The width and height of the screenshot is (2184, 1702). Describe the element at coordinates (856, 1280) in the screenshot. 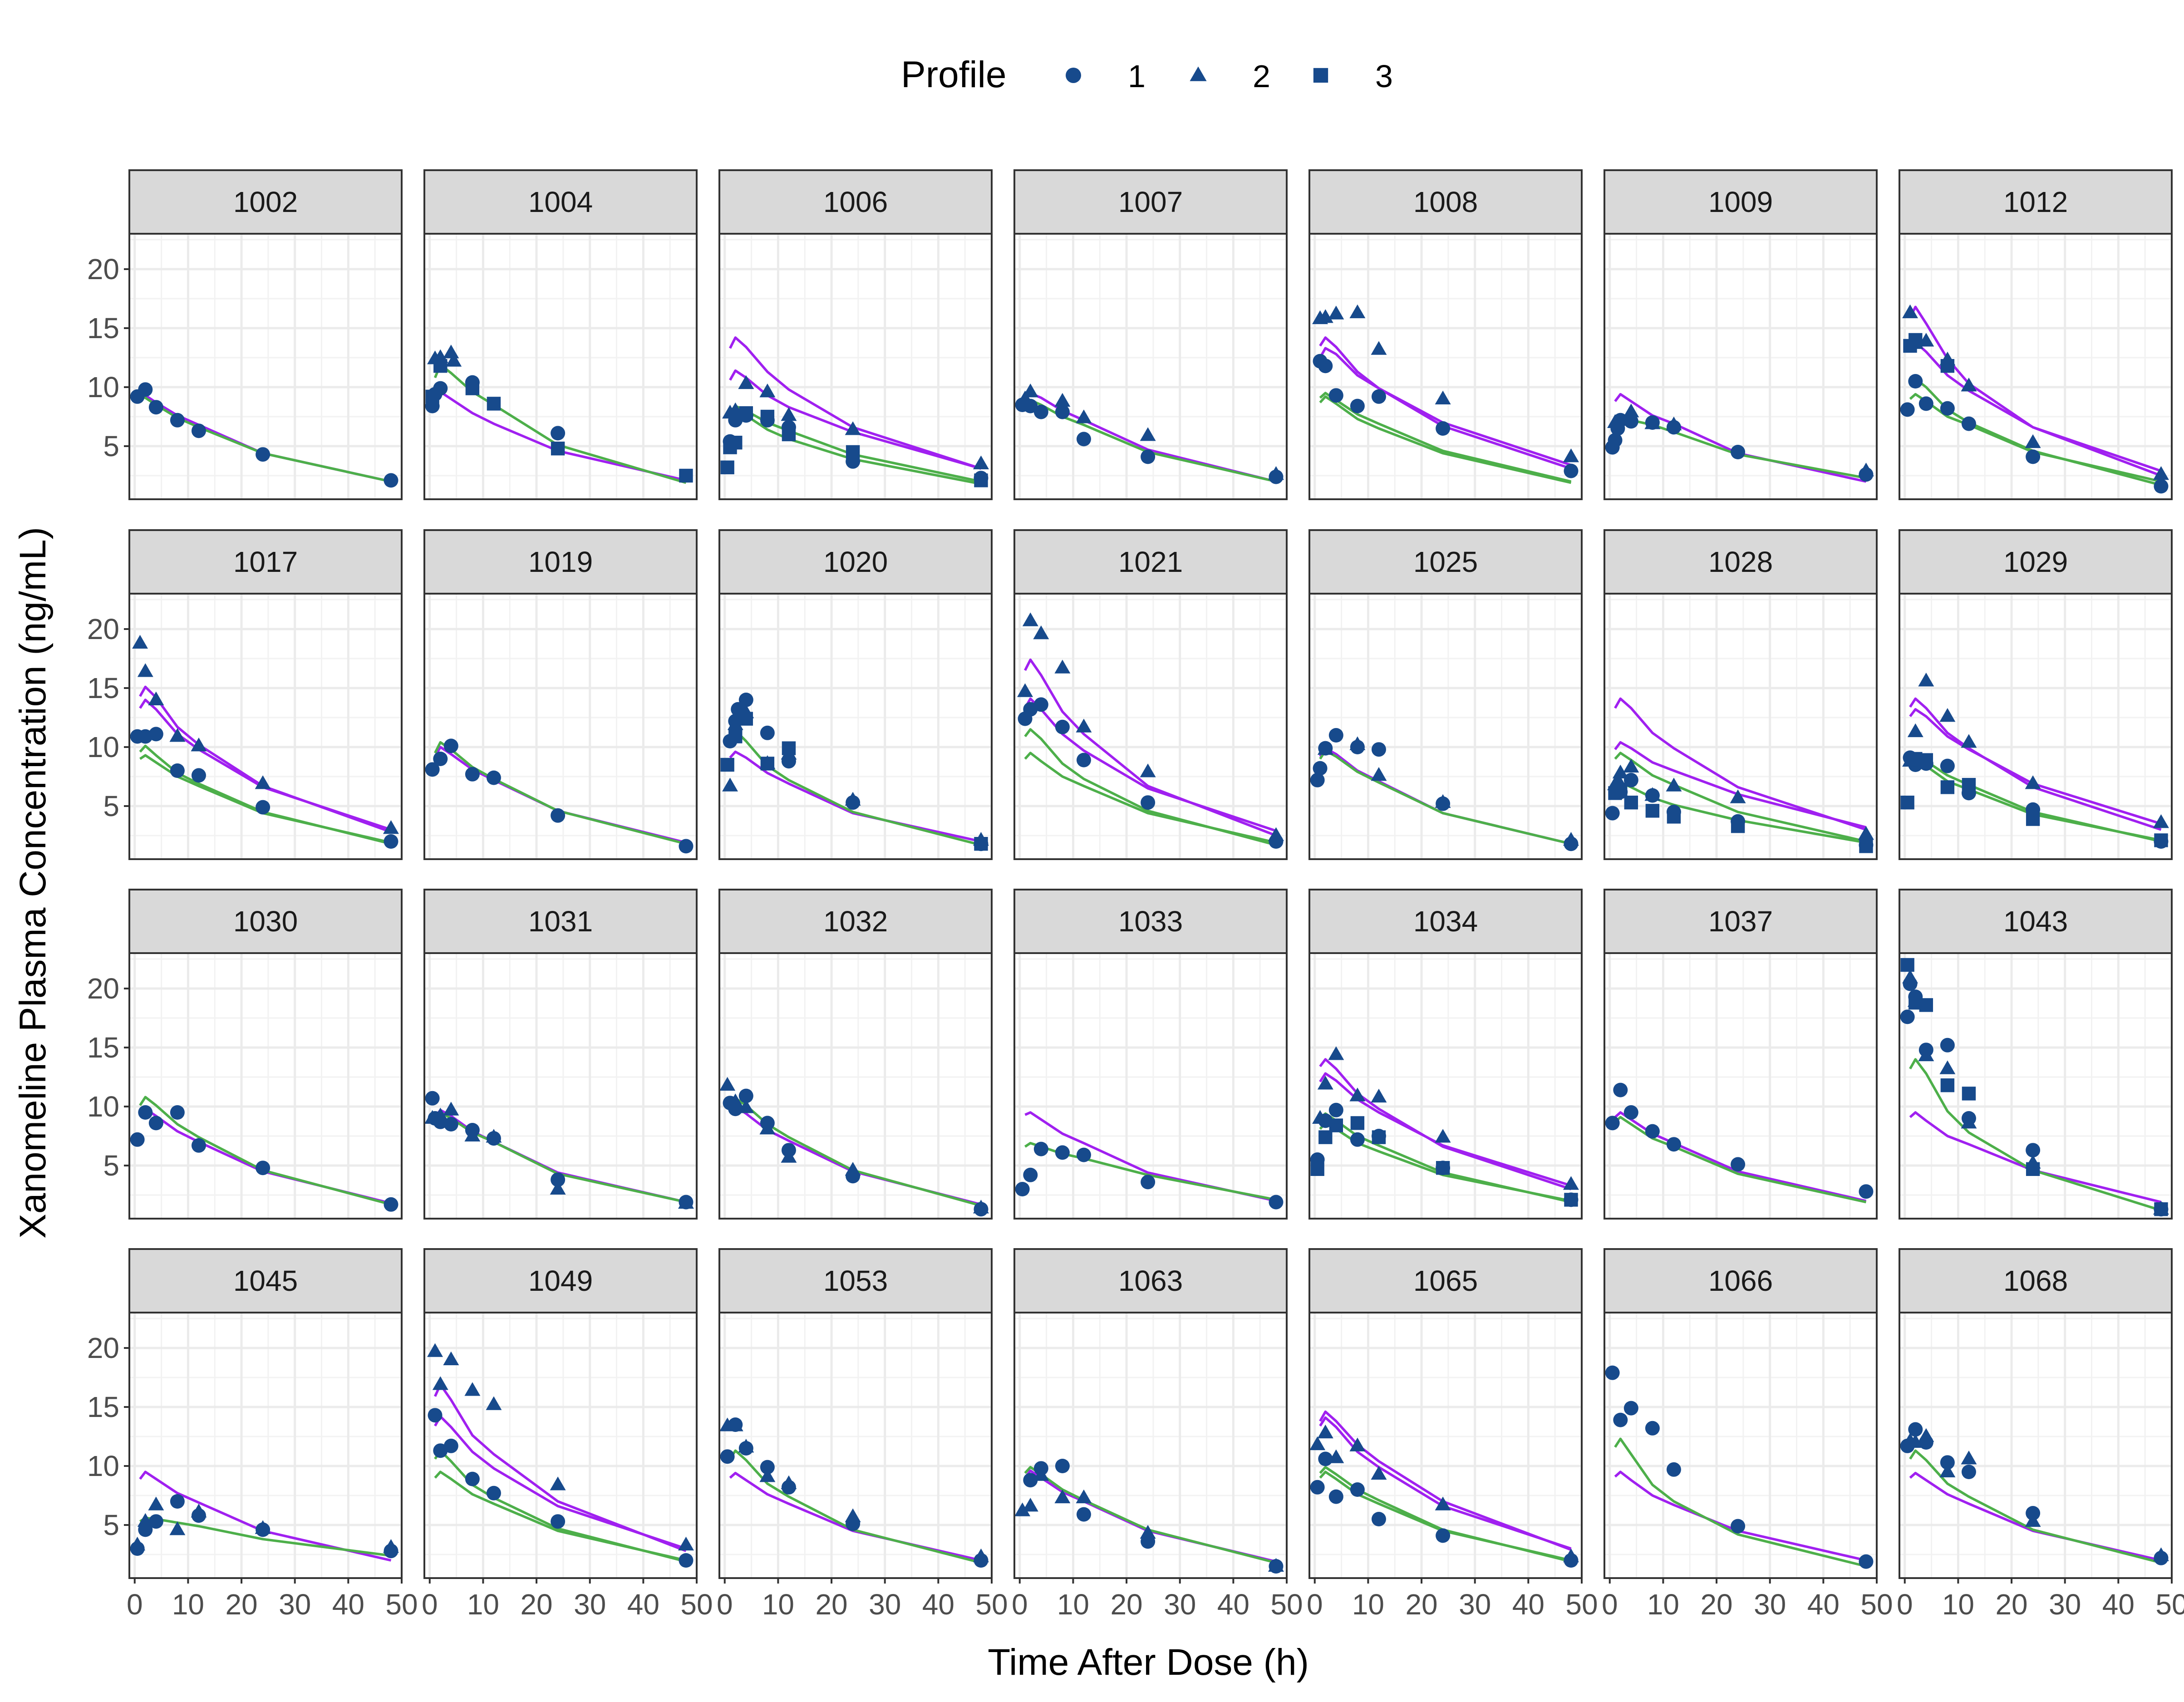

I see `panel-strip-label: 1053` at that location.